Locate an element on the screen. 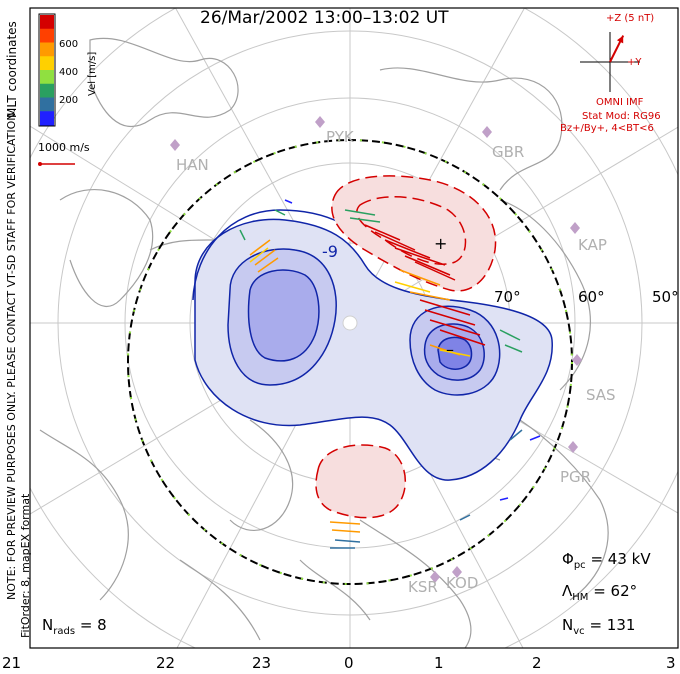 The image size is (680, 674). potential-max-marker: + is located at coordinates (441, 243).